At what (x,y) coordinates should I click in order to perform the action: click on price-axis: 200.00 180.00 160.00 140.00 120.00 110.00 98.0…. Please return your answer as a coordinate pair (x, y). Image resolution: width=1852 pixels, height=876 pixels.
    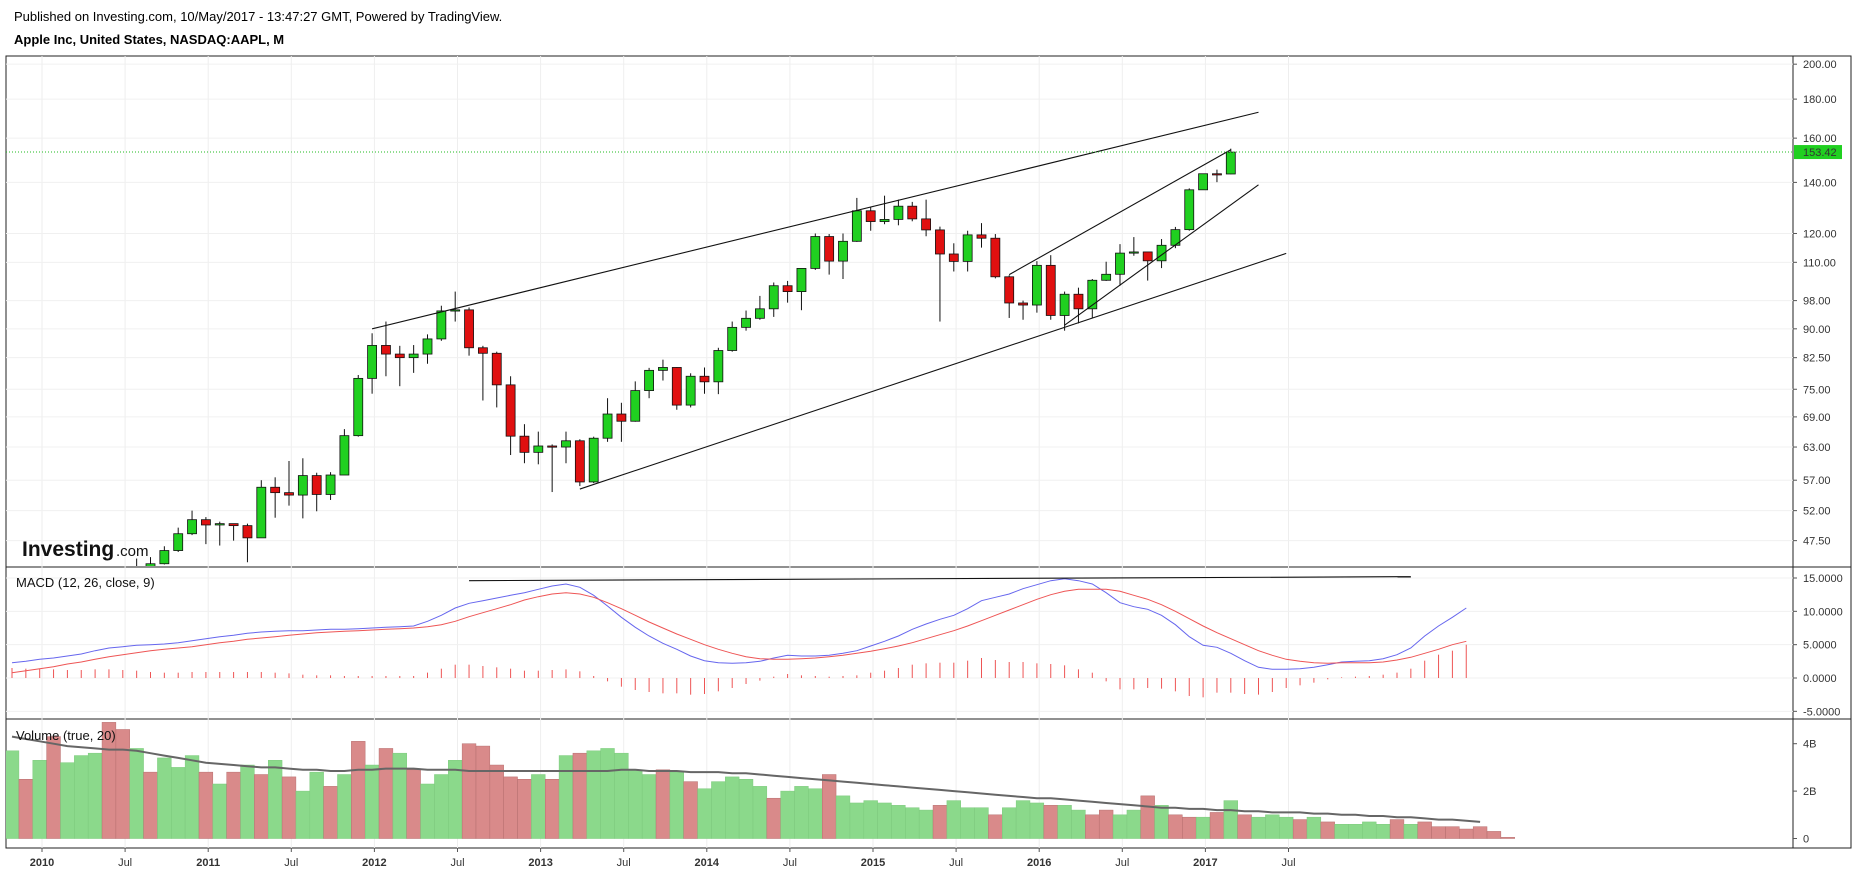
    Looking at the image, I should click on (1815, 303).